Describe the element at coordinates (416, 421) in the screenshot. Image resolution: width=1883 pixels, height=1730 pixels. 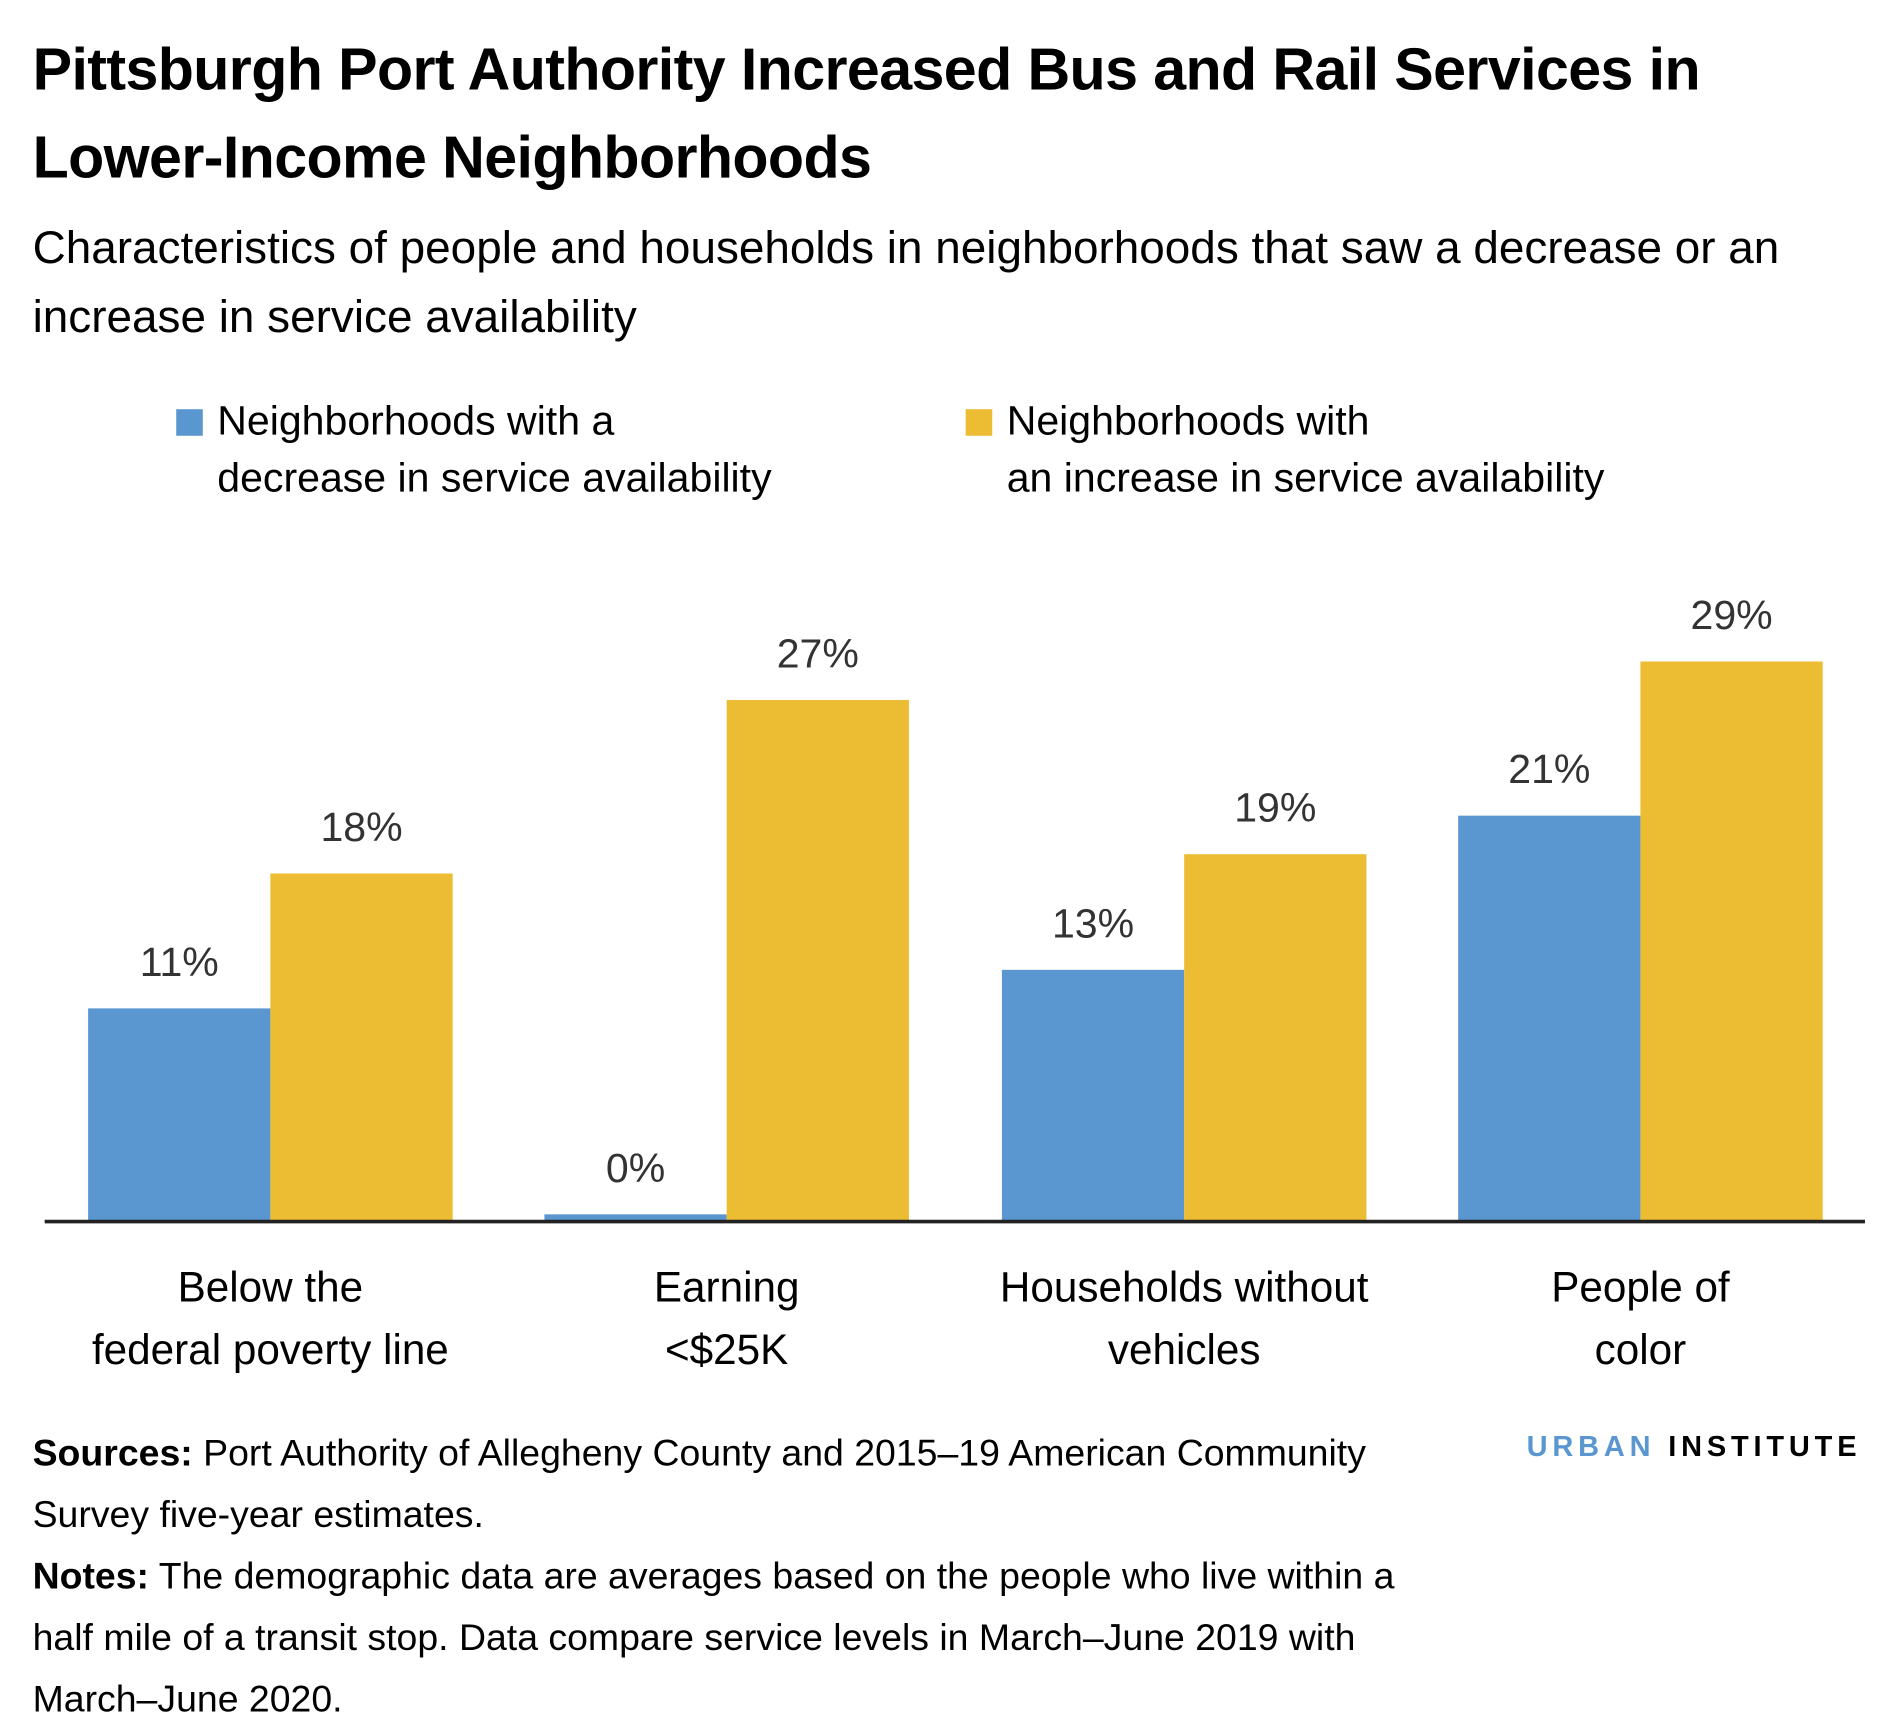
I see `legend-line: Neighborhoods with a` at that location.